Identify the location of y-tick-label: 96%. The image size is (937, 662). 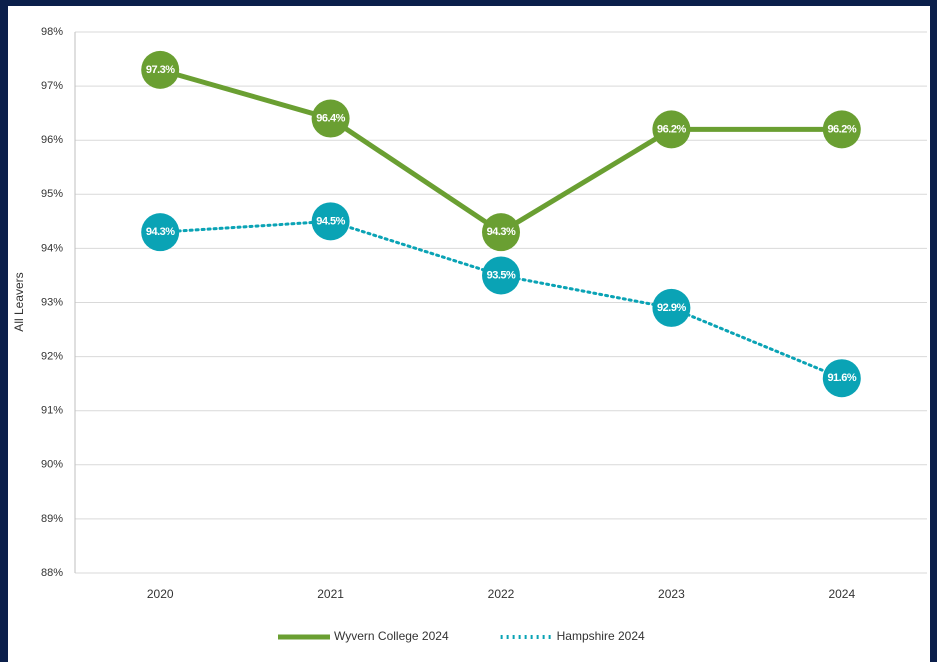
(52, 140).